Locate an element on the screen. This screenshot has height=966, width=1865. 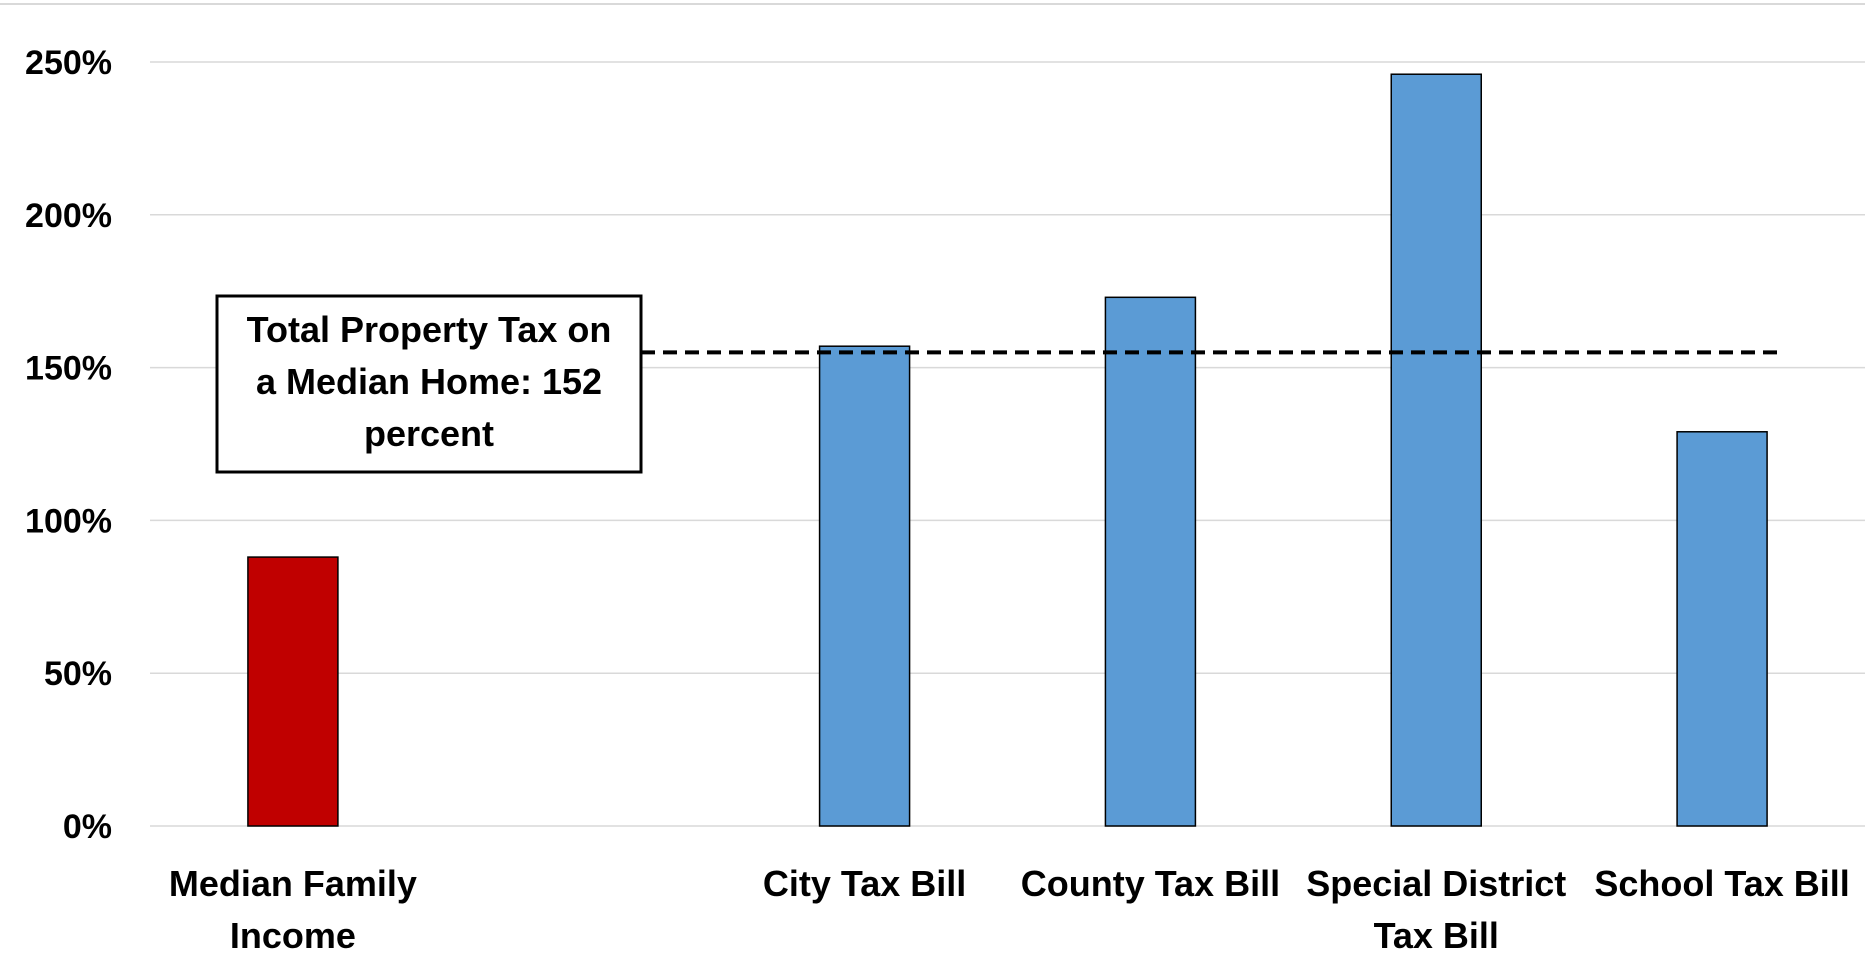
y-tick-label: 150% is located at coordinates (68, 369).